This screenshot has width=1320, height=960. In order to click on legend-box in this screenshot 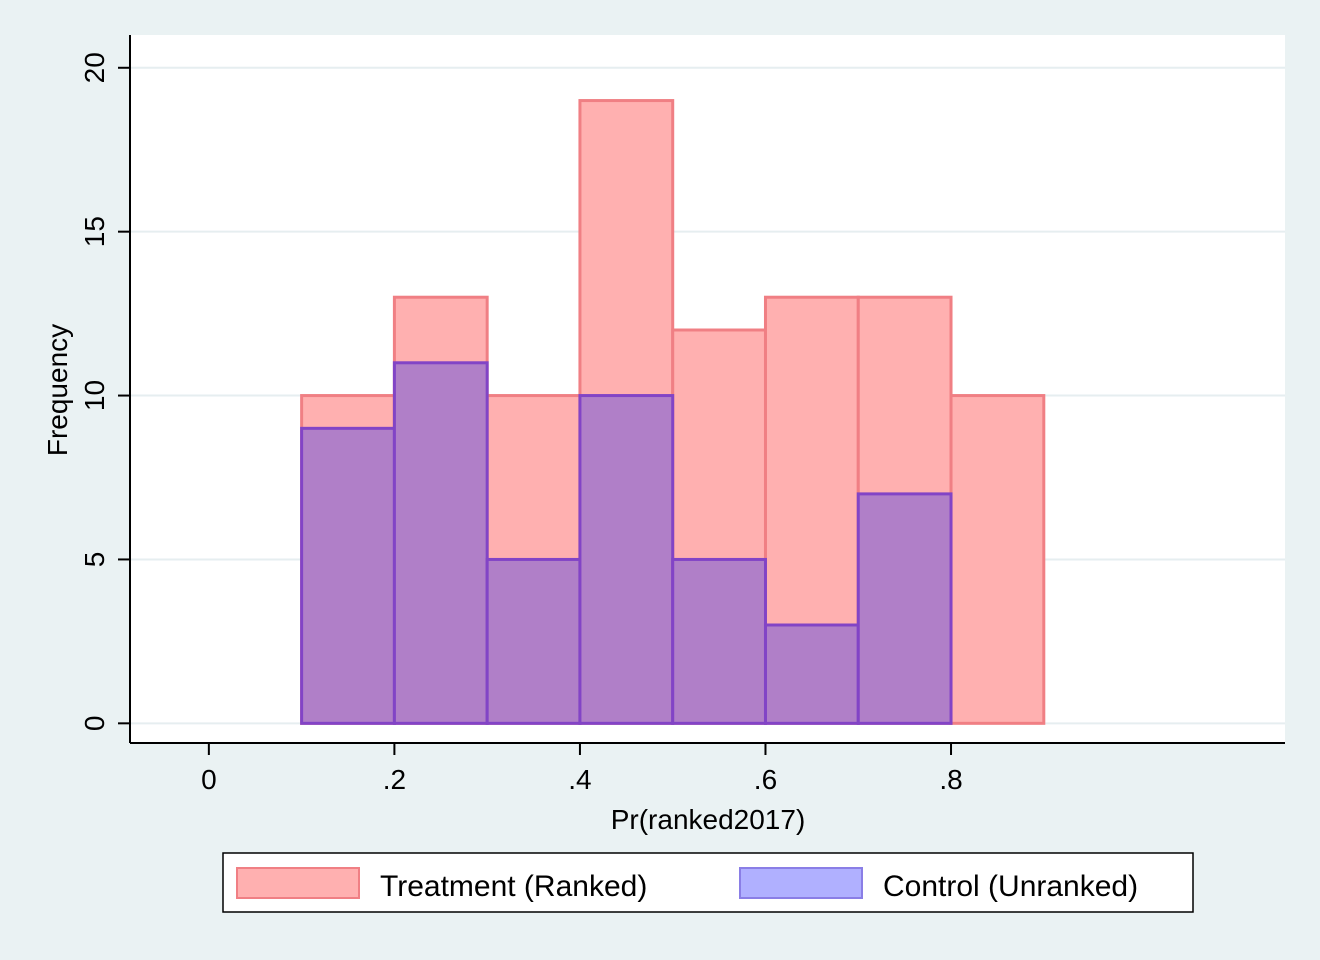, I will do `click(708, 882)`.